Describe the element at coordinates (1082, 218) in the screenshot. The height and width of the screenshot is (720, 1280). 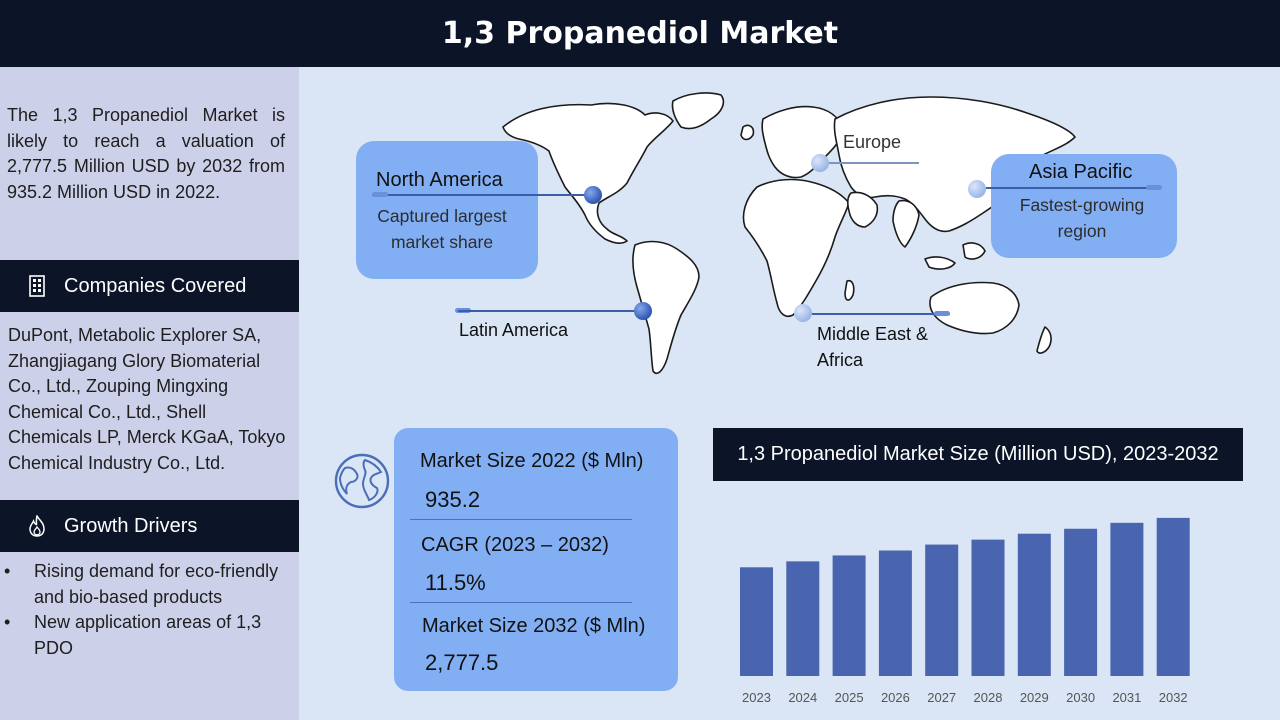
I see `asia-pacific-note: Fastest-growing region` at that location.